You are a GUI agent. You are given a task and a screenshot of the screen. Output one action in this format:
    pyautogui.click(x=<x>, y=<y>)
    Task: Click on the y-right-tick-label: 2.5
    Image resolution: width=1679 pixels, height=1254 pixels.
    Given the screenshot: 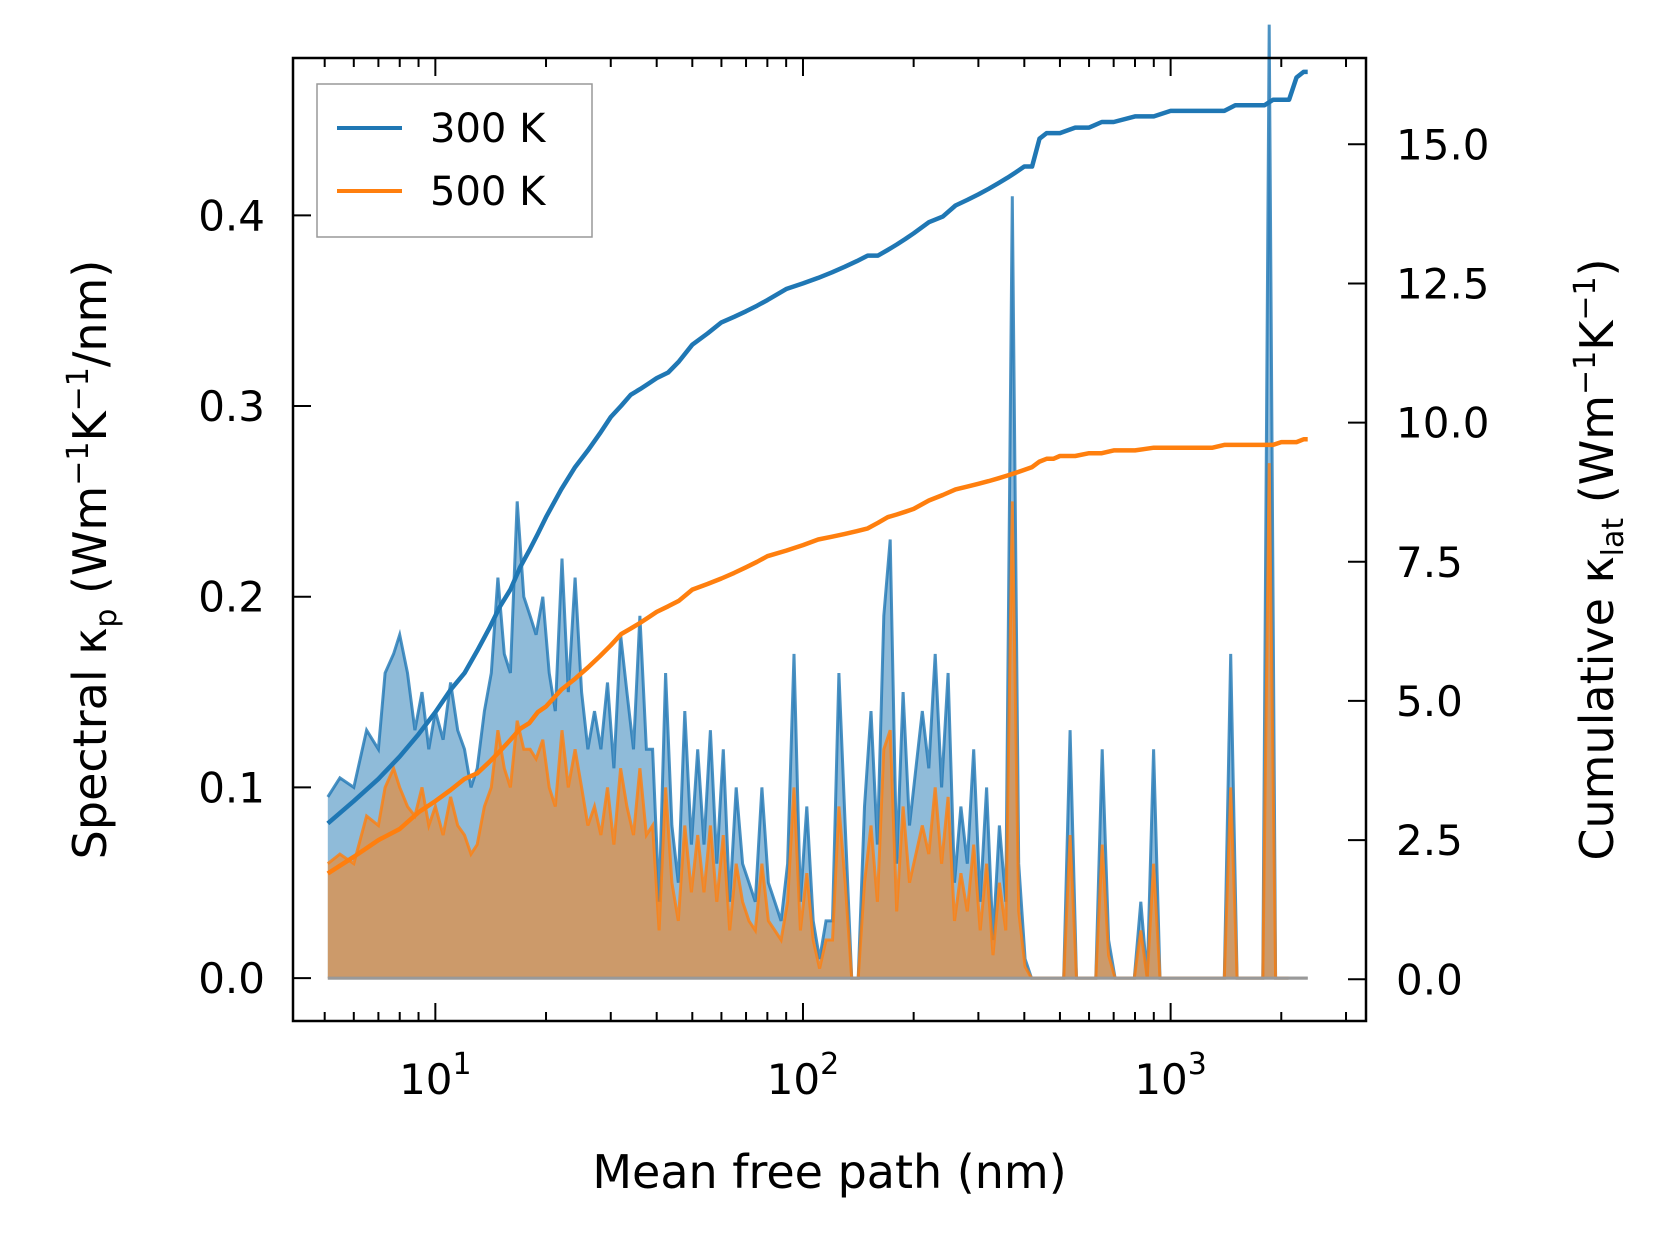 What is the action you would take?
    pyautogui.click(x=1429, y=840)
    